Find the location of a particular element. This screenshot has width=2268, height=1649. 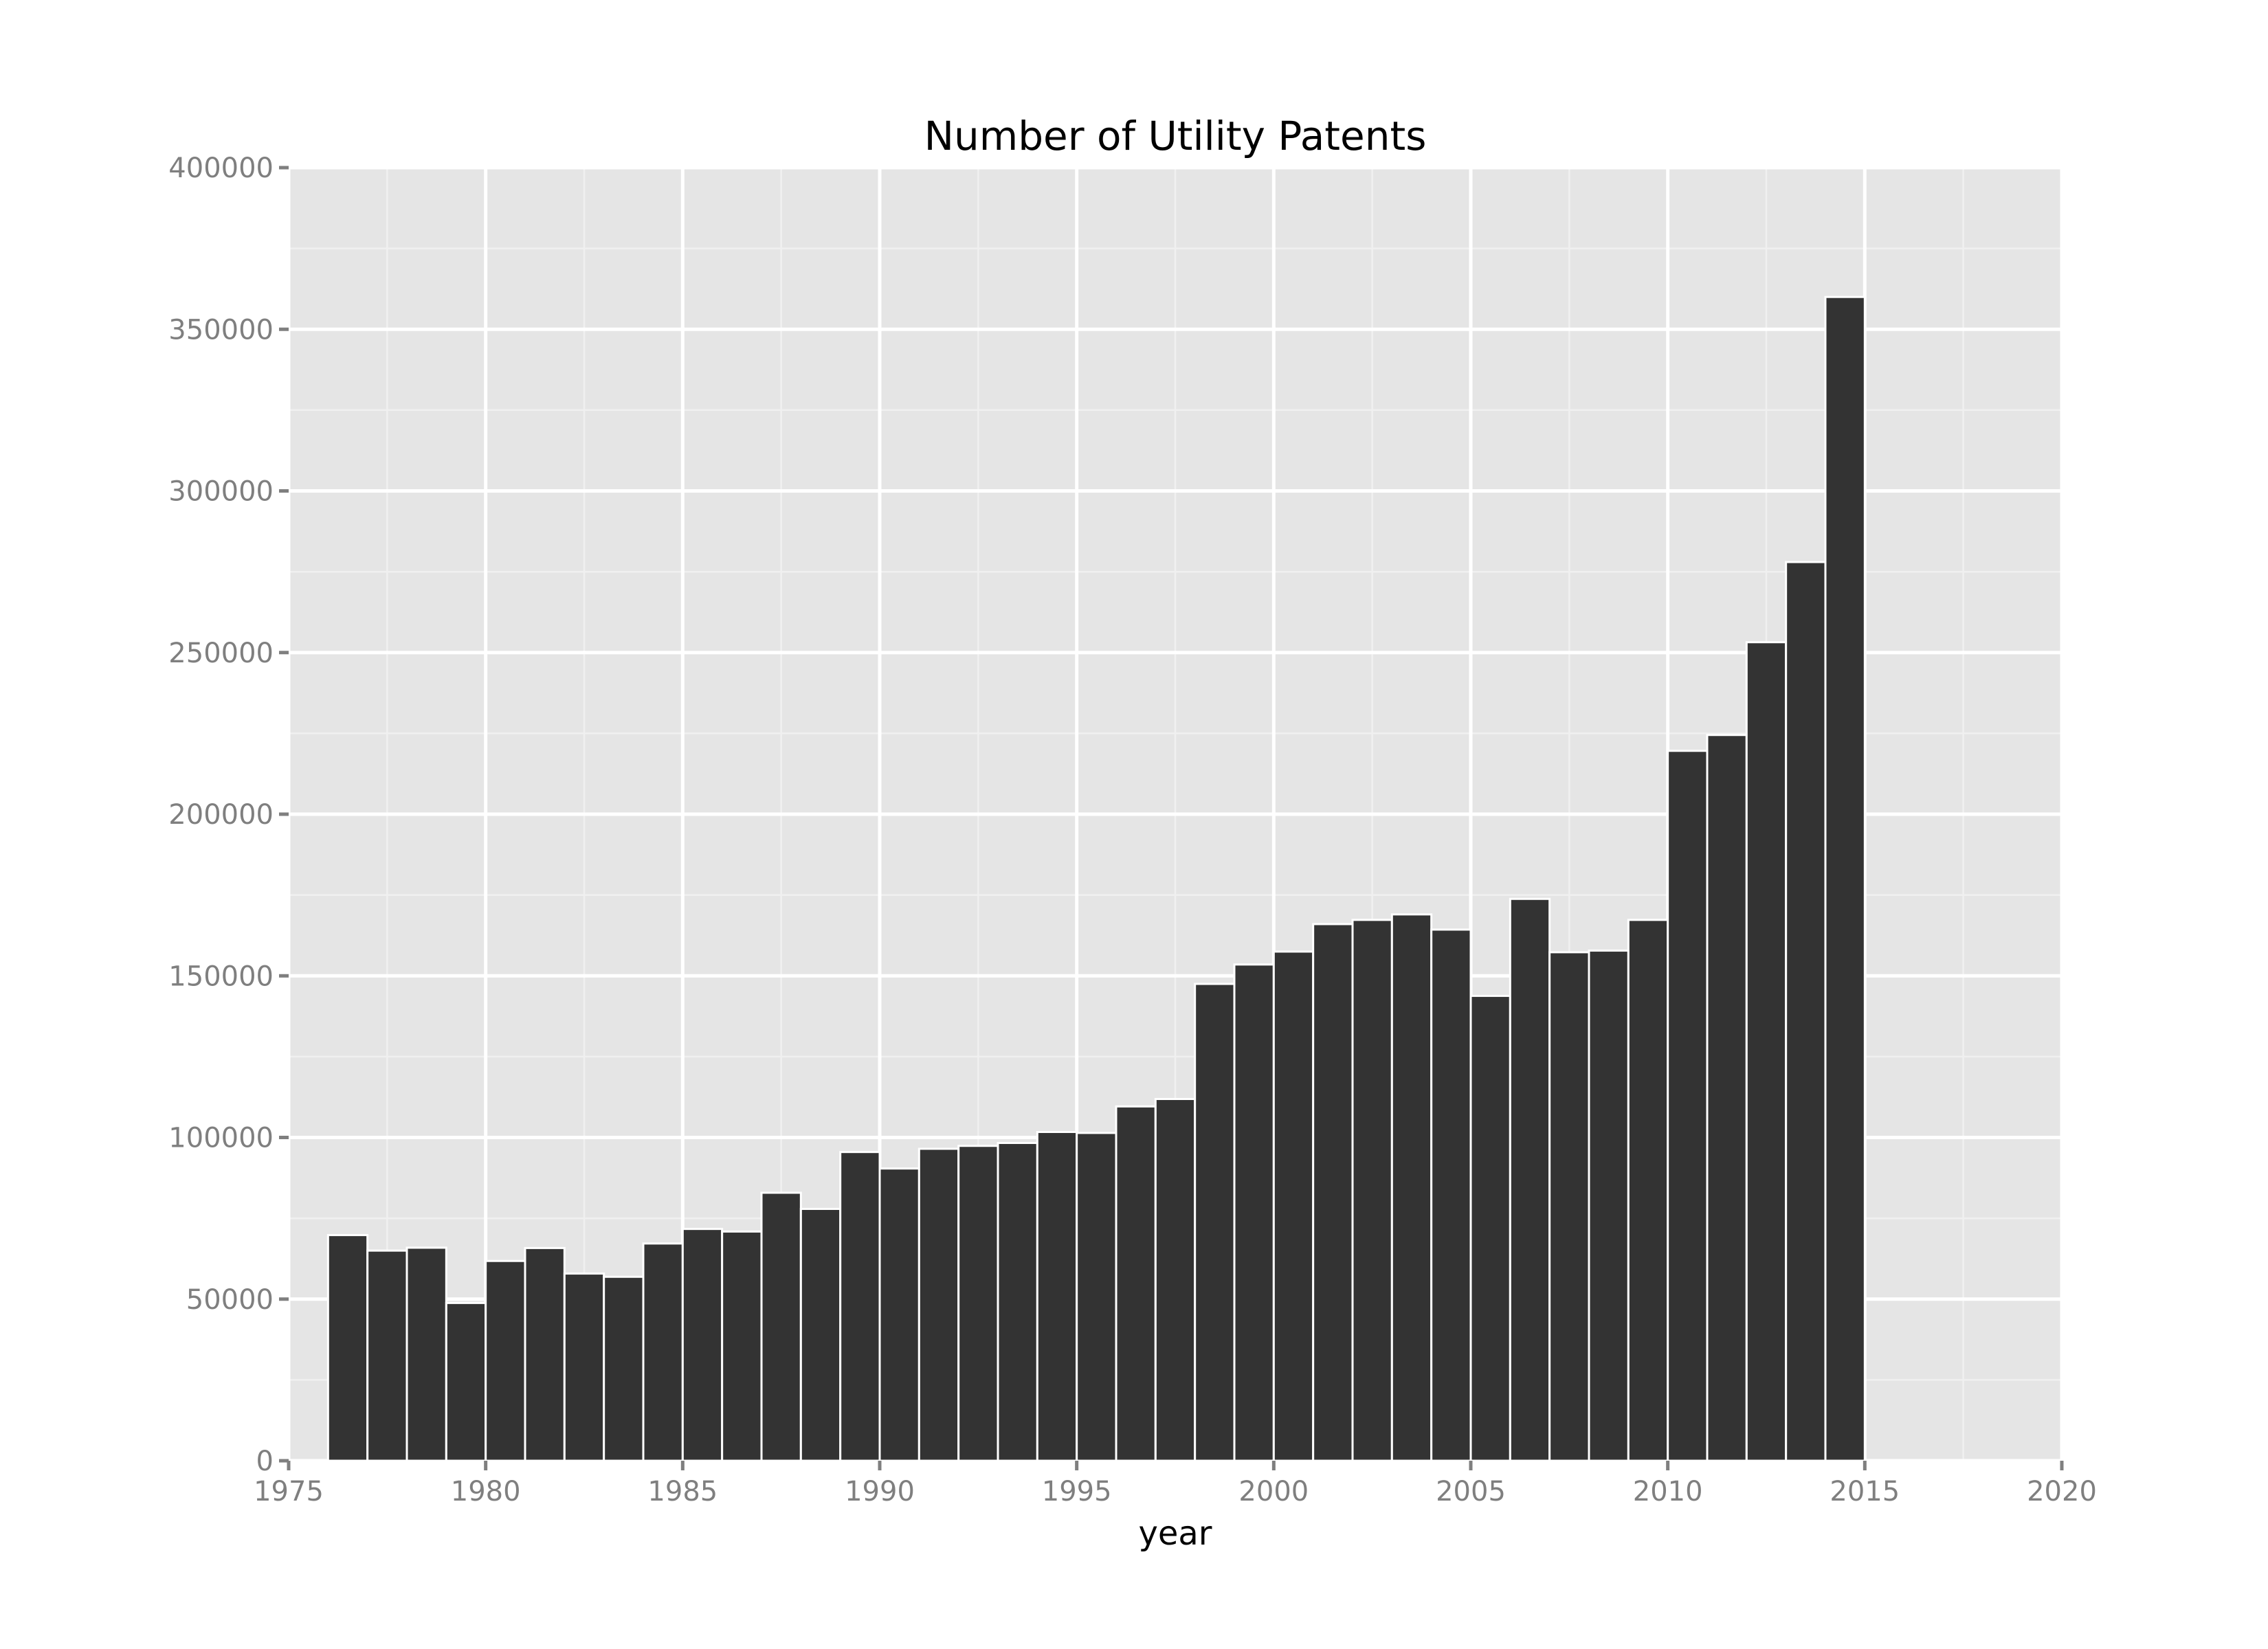

bar-2014 is located at coordinates (1845, 879).